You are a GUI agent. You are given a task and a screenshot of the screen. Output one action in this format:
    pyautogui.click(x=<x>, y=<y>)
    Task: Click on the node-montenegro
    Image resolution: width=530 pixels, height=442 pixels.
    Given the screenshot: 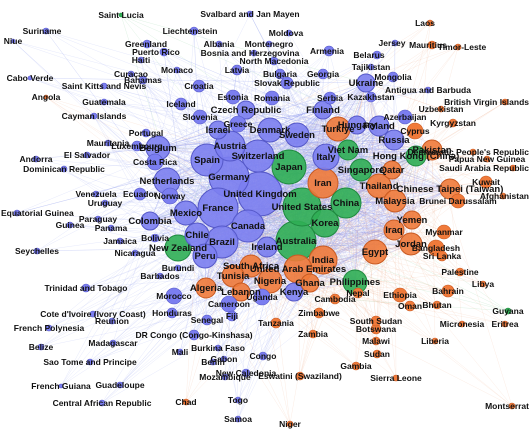 What is the action you would take?
    pyautogui.click(x=269, y=44)
    